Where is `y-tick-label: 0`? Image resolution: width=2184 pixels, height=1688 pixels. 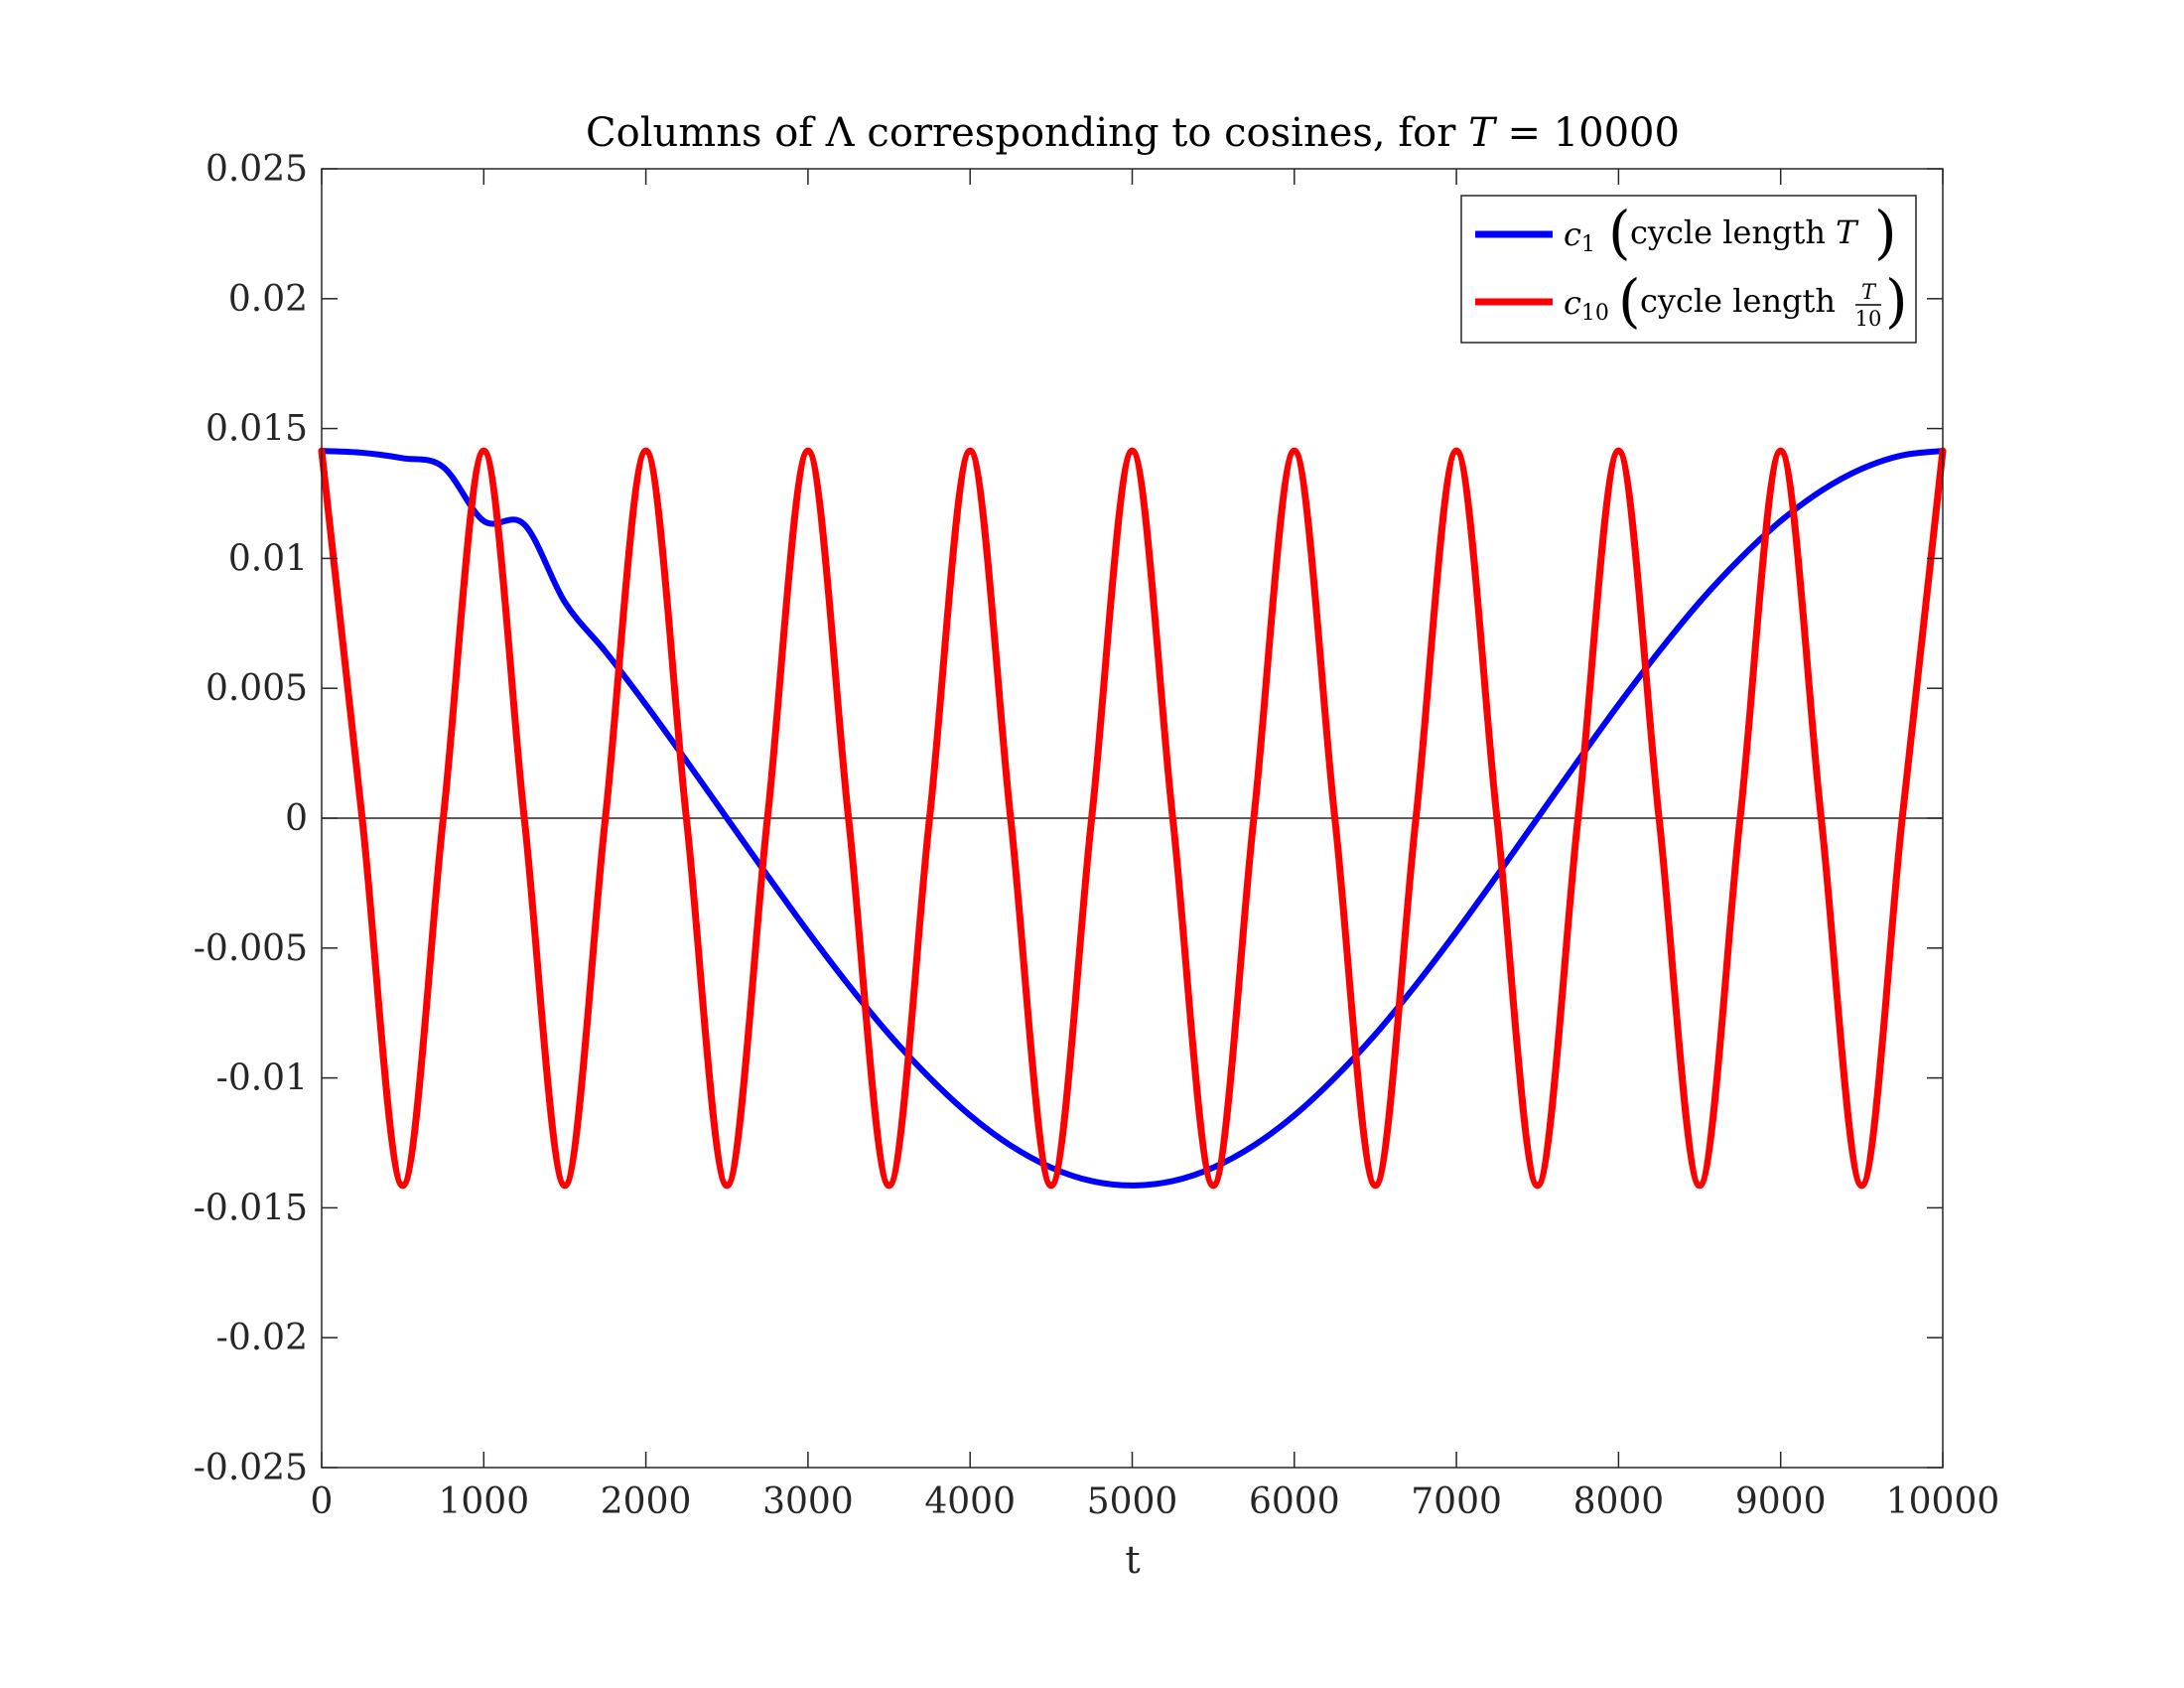
y-tick-label: 0 is located at coordinates (296, 818).